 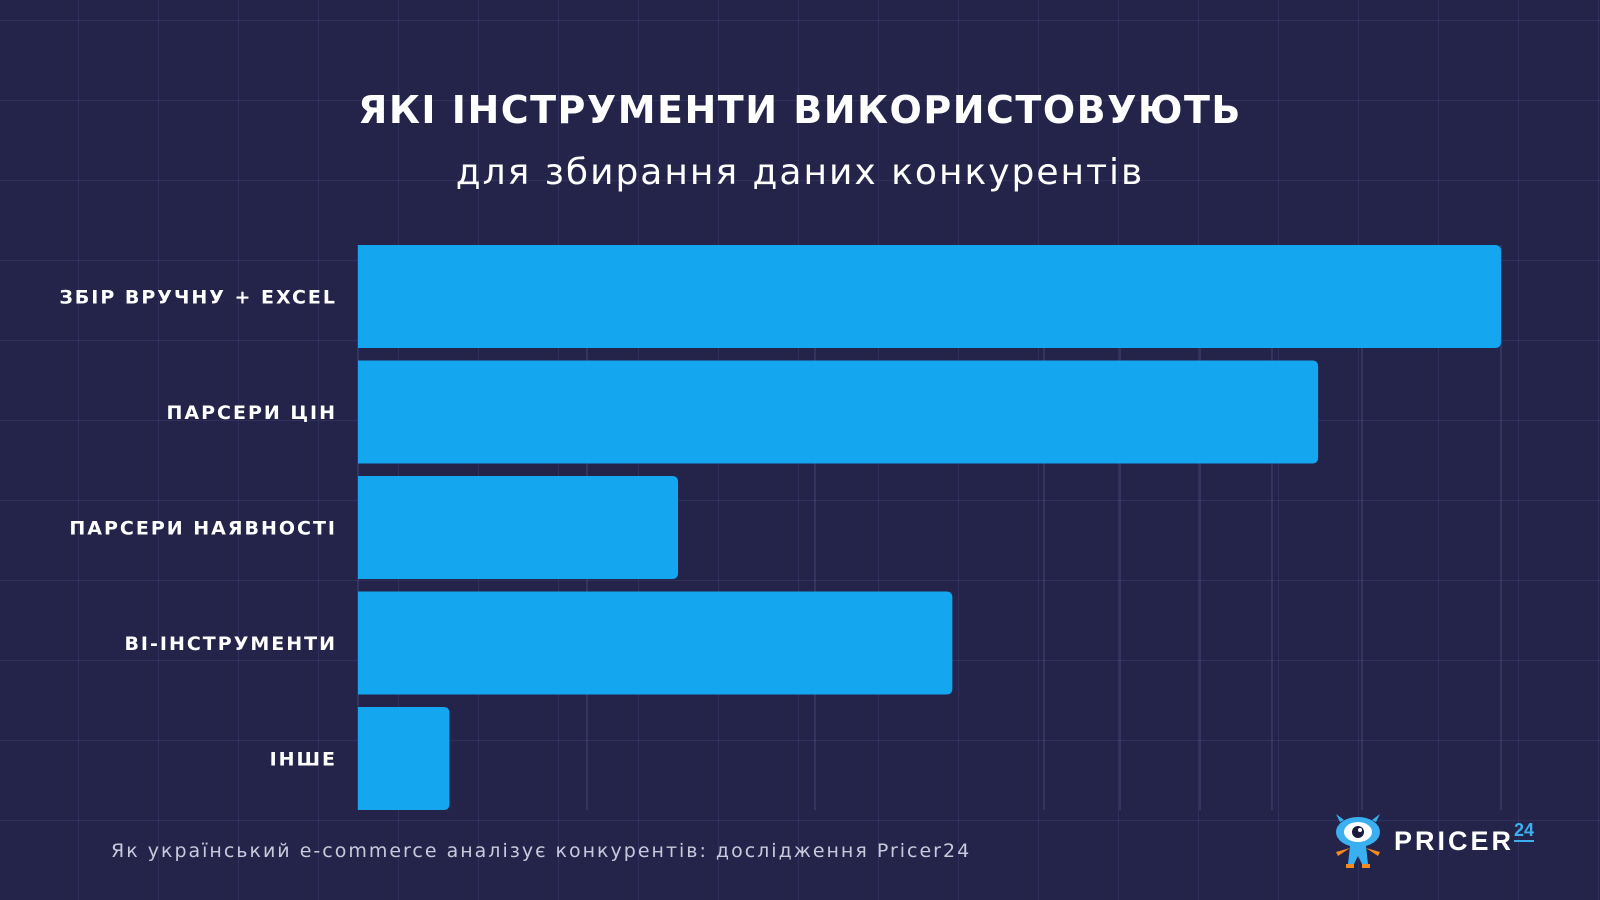 I want to click on chart-title-text: ЯКІ ІНСТРУМЕНТИ ВИКОРИСТОВУЮТЬ, so click(x=800, y=110).